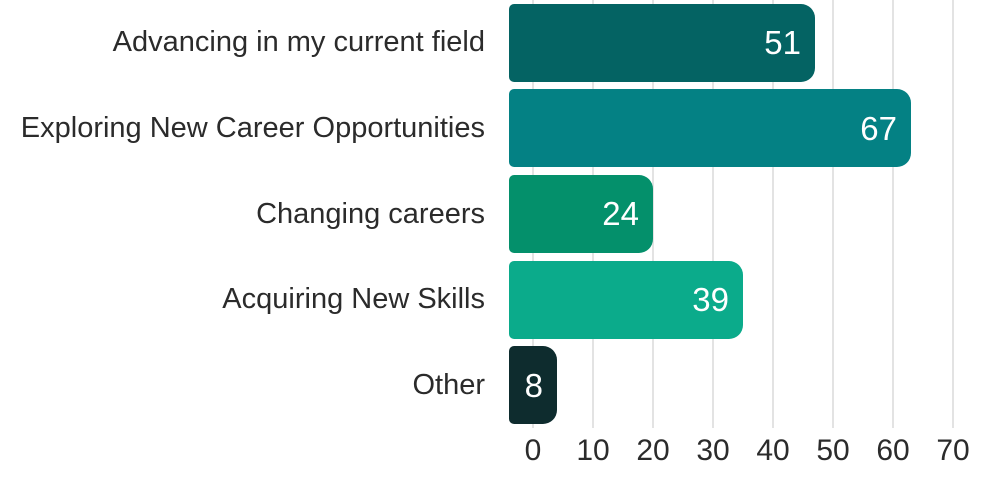 This screenshot has height=483, width=984. What do you see at coordinates (533, 450) in the screenshot?
I see `x-tick-label: 0` at bounding box center [533, 450].